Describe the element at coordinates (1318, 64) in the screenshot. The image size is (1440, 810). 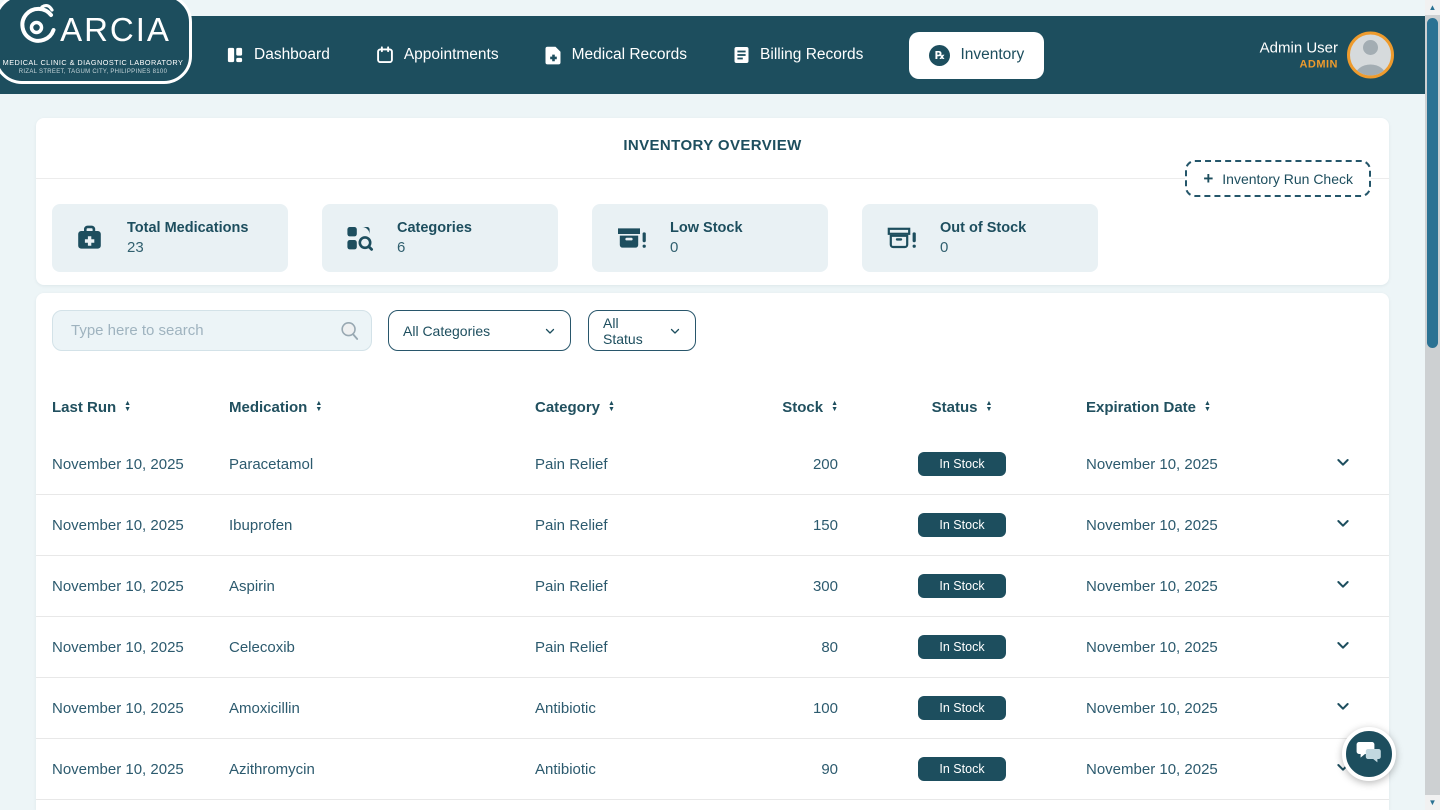
I see `user-role-badge: ADMIN` at that location.